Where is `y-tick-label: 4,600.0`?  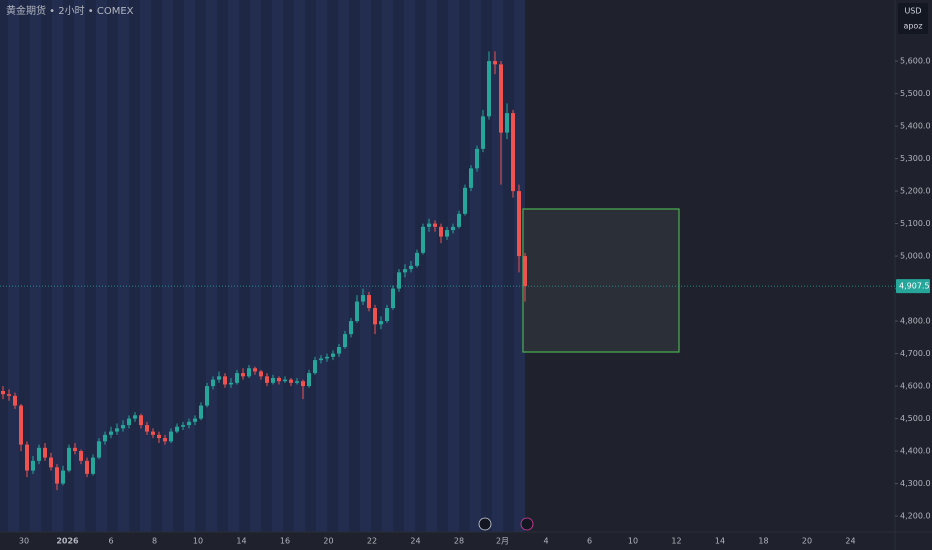 y-tick-label: 4,600.0 is located at coordinates (915, 386).